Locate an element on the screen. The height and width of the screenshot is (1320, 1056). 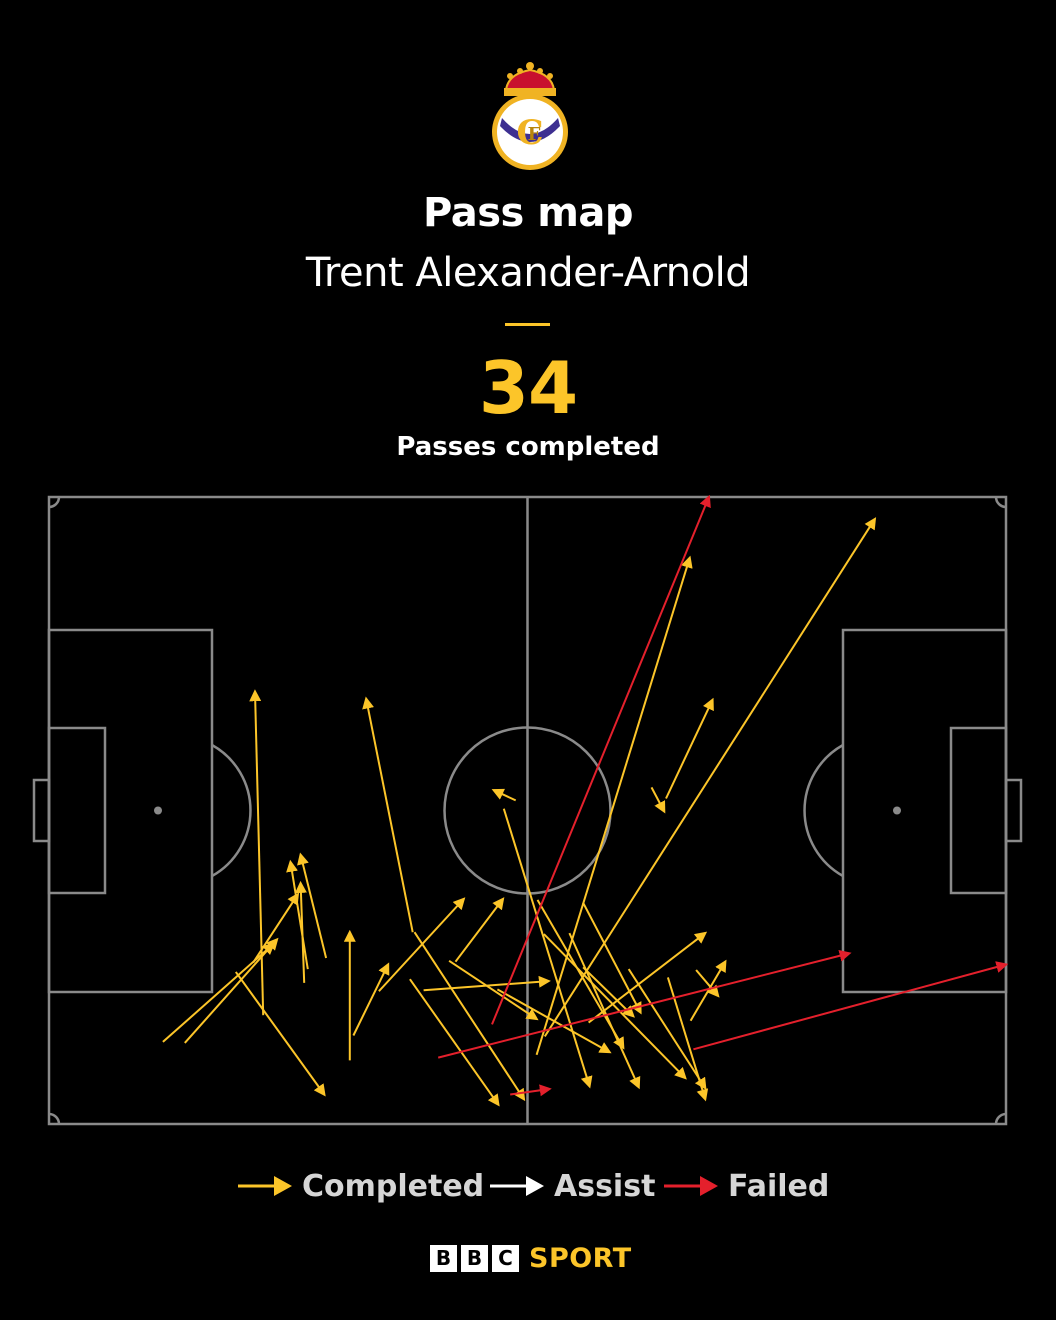
completed-arrow-icon is located at coordinates (265, 1186).